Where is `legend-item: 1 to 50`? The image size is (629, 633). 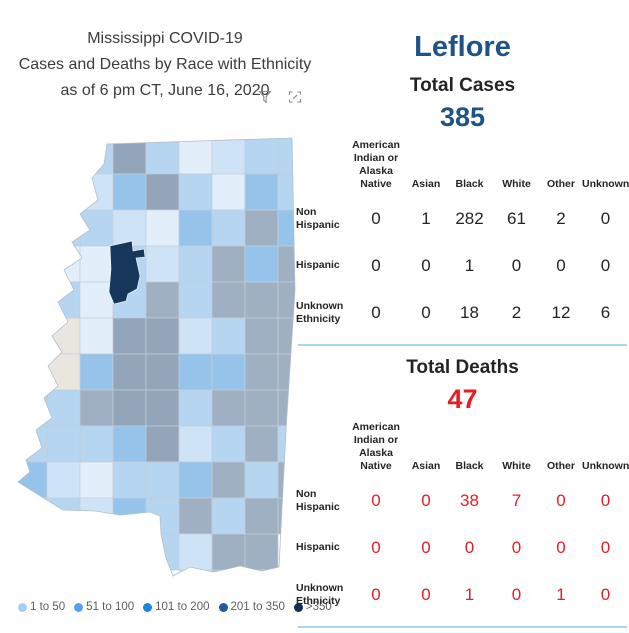
legend-item: 1 to 50 is located at coordinates (41, 607).